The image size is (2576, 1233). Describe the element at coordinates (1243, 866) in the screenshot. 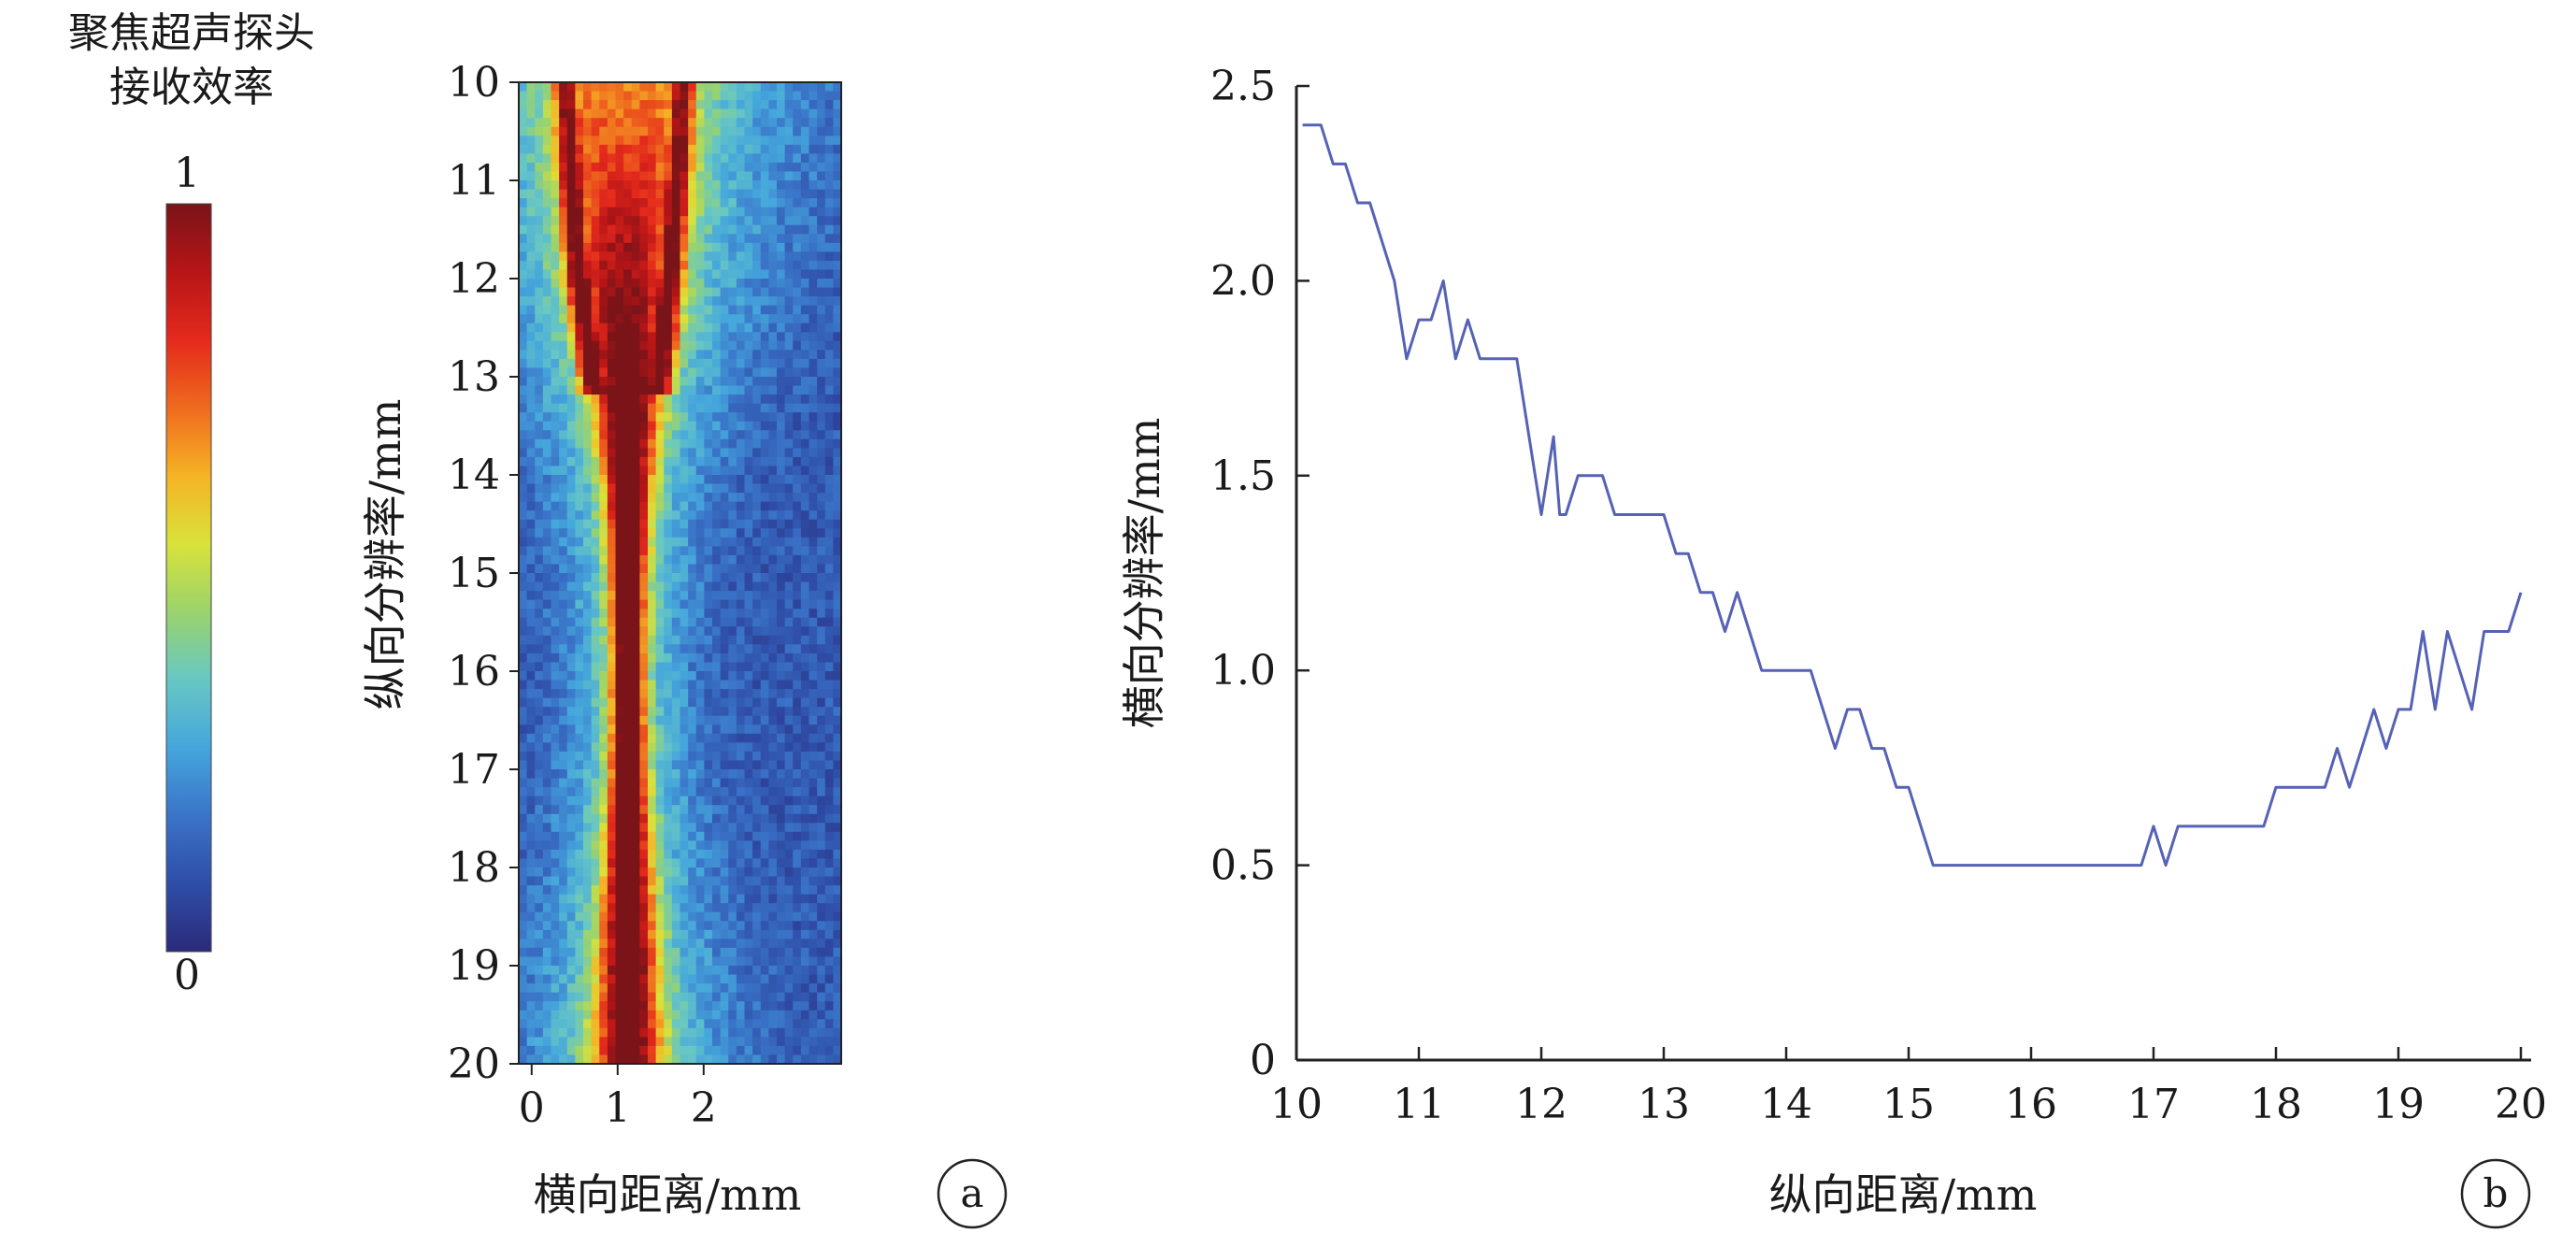

I see `panel-b-y-tick-label: 0.5` at that location.